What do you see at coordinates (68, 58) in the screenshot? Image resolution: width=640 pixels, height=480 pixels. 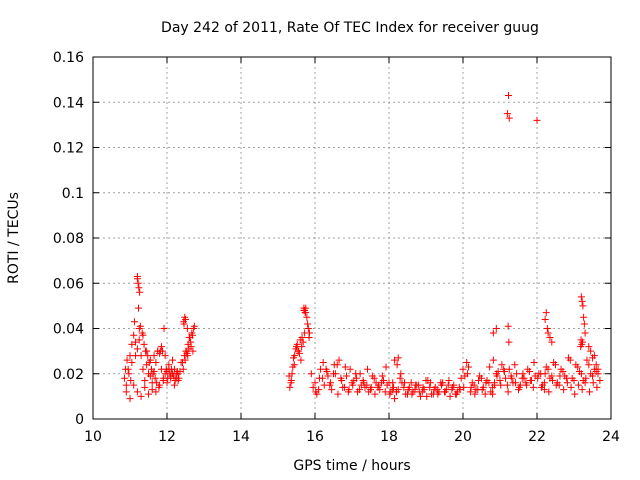 I see `y-tick-label: 0.16` at bounding box center [68, 58].